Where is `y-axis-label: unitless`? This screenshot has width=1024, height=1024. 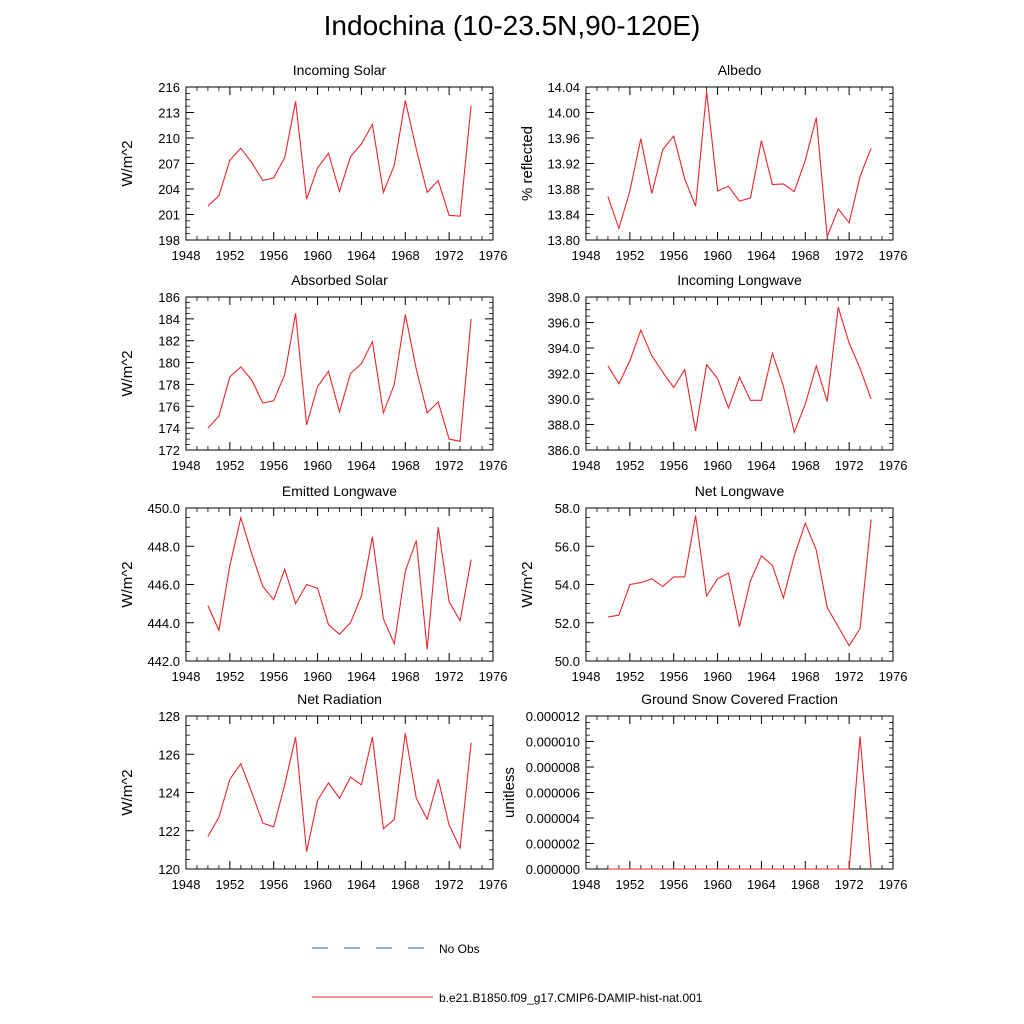
y-axis-label: unitless is located at coordinates (509, 792).